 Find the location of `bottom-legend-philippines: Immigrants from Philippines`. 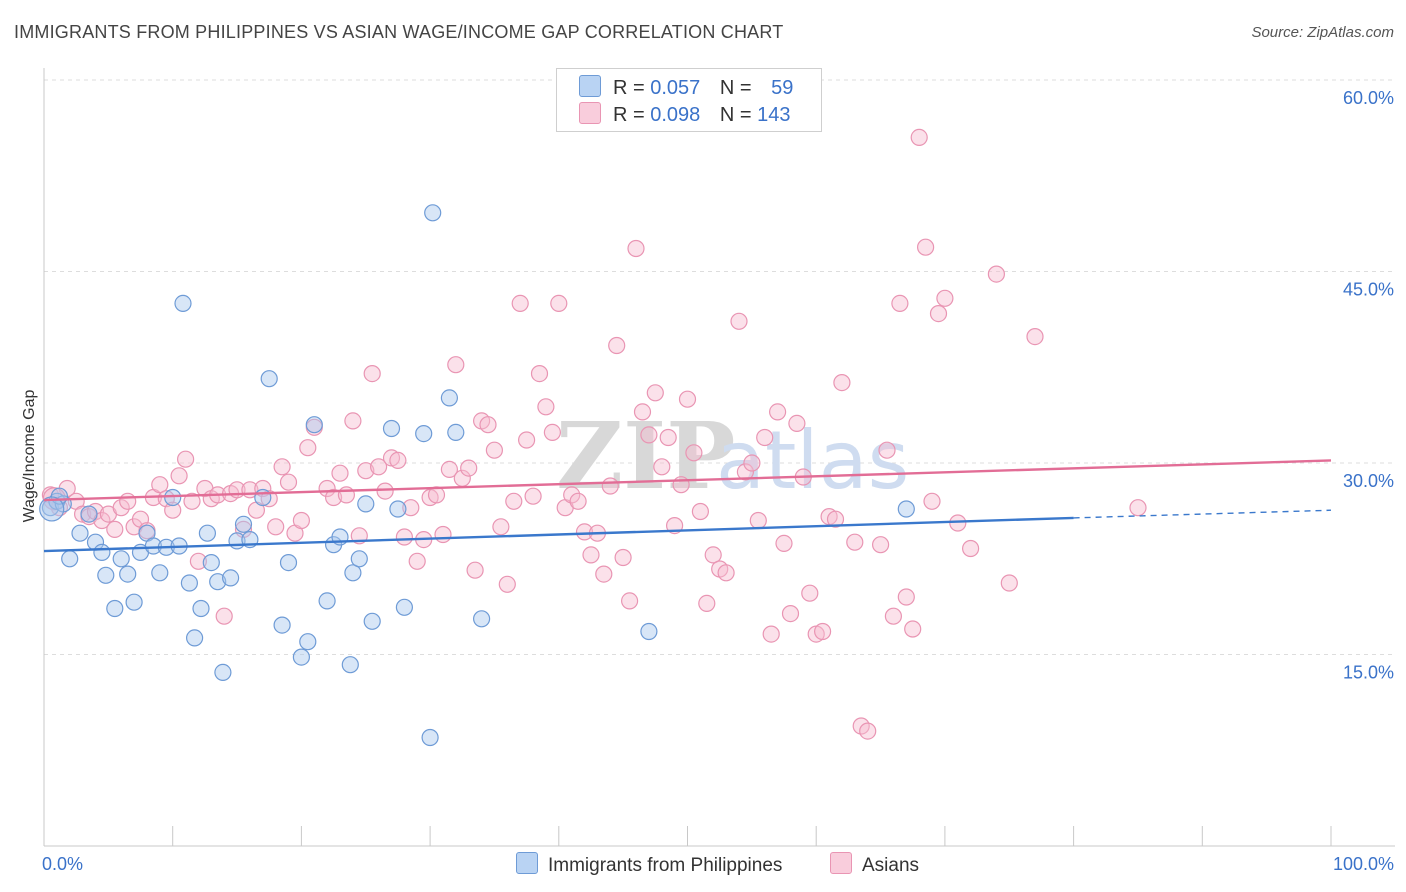

bottom-legend-philippines: Immigrants from Philippines is located at coordinates (649, 864).